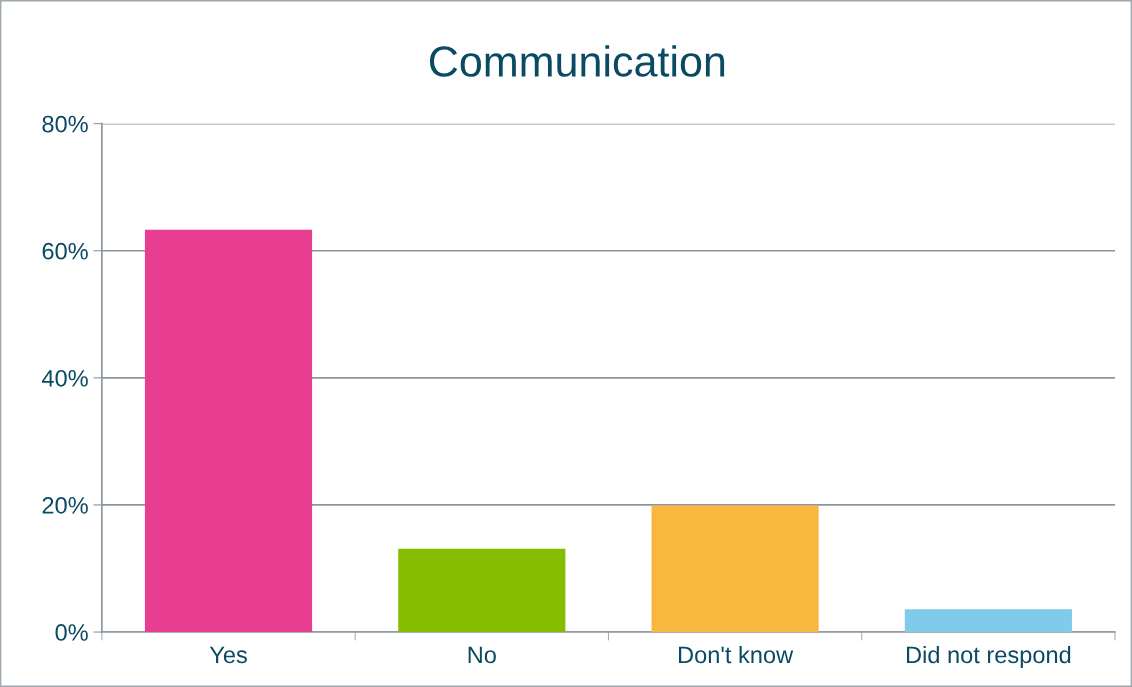 The height and width of the screenshot is (687, 1132). I want to click on y-tick-label: 60%, so click(65, 251).